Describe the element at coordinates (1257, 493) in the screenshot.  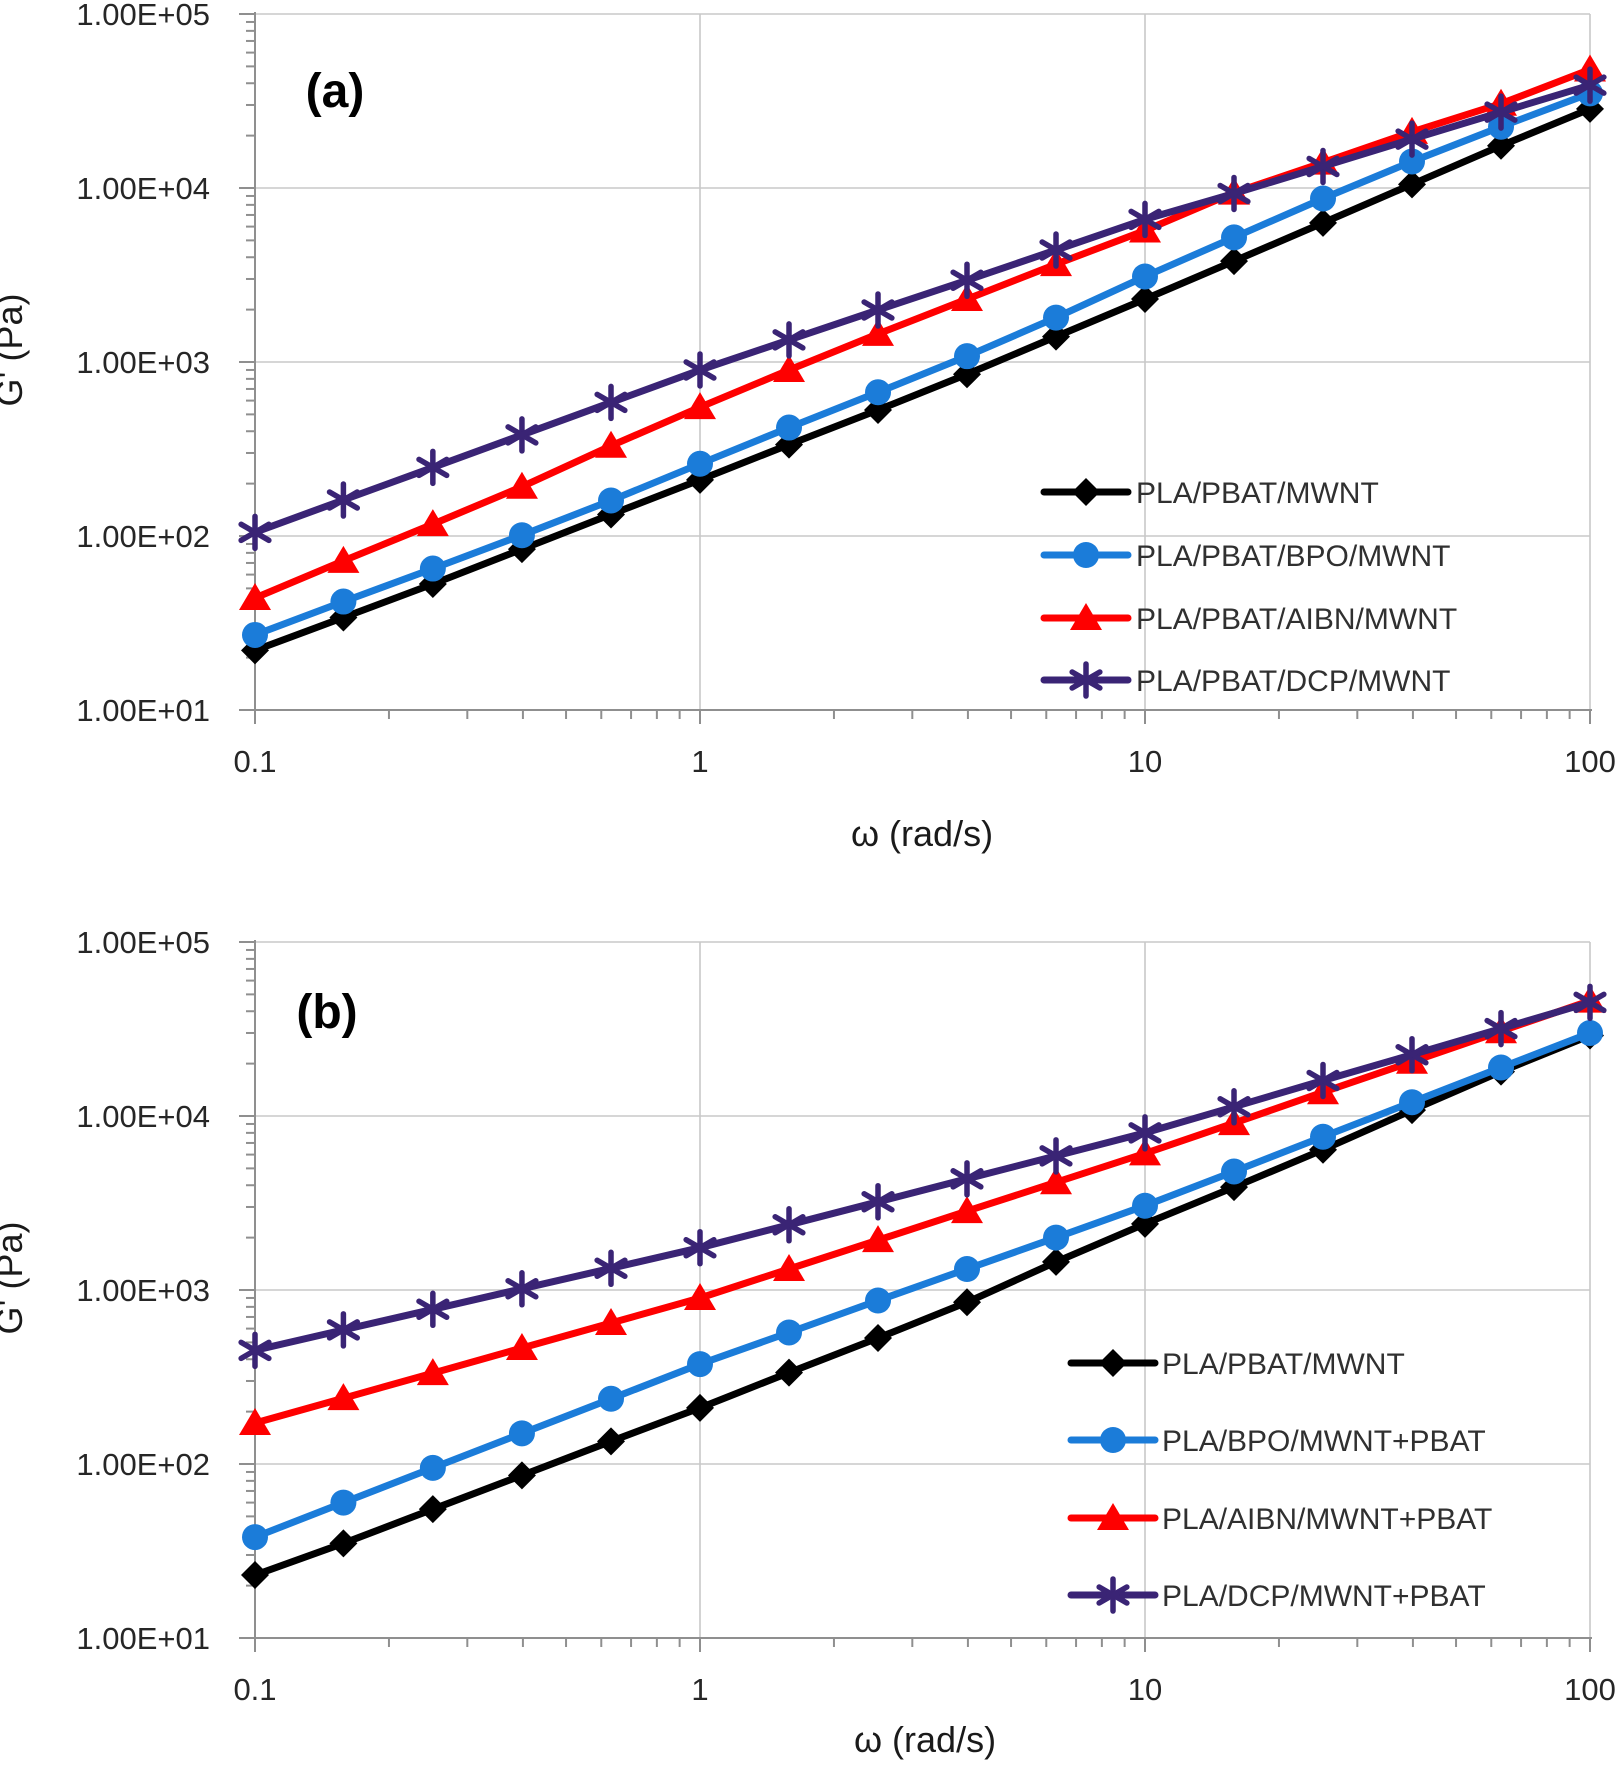
I see `legend-label: PLA/PBAT/MWNT` at that location.